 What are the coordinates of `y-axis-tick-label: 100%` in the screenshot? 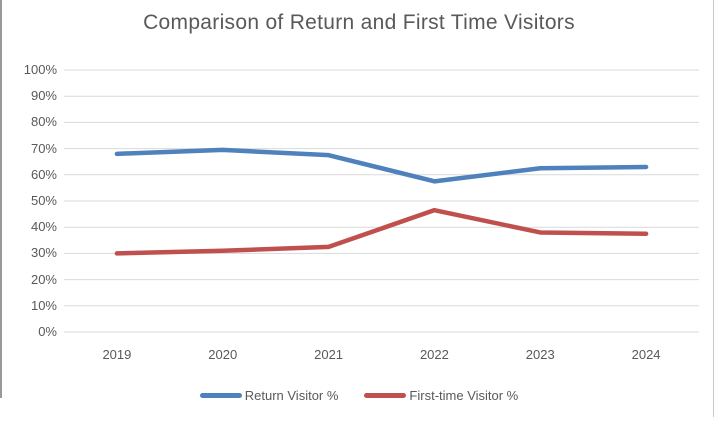 It's located at (40, 69).